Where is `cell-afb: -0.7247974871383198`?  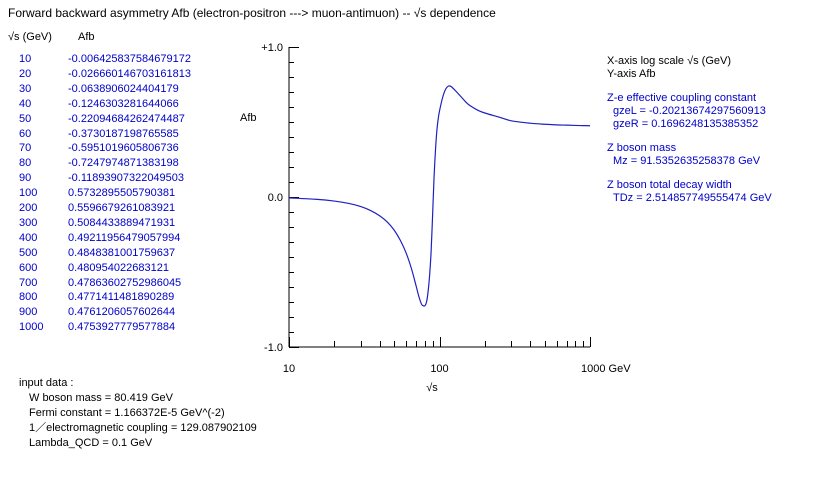 cell-afb: -0.7247974871383198 is located at coordinates (123, 163).